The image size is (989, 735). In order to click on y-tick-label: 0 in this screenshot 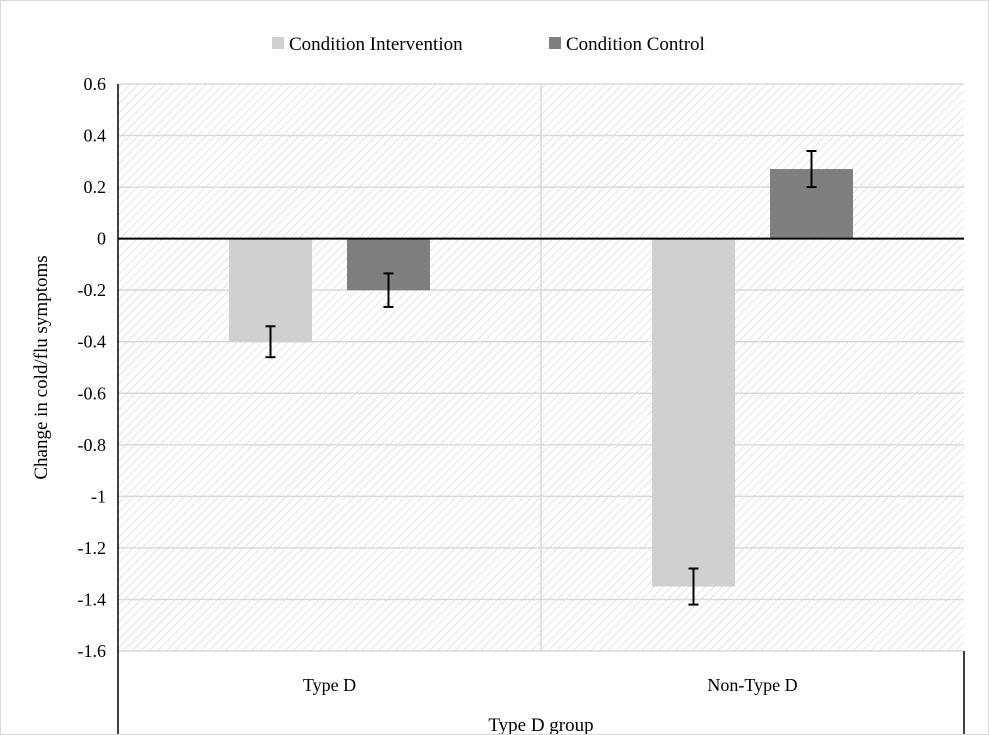, I will do `click(101, 239)`.